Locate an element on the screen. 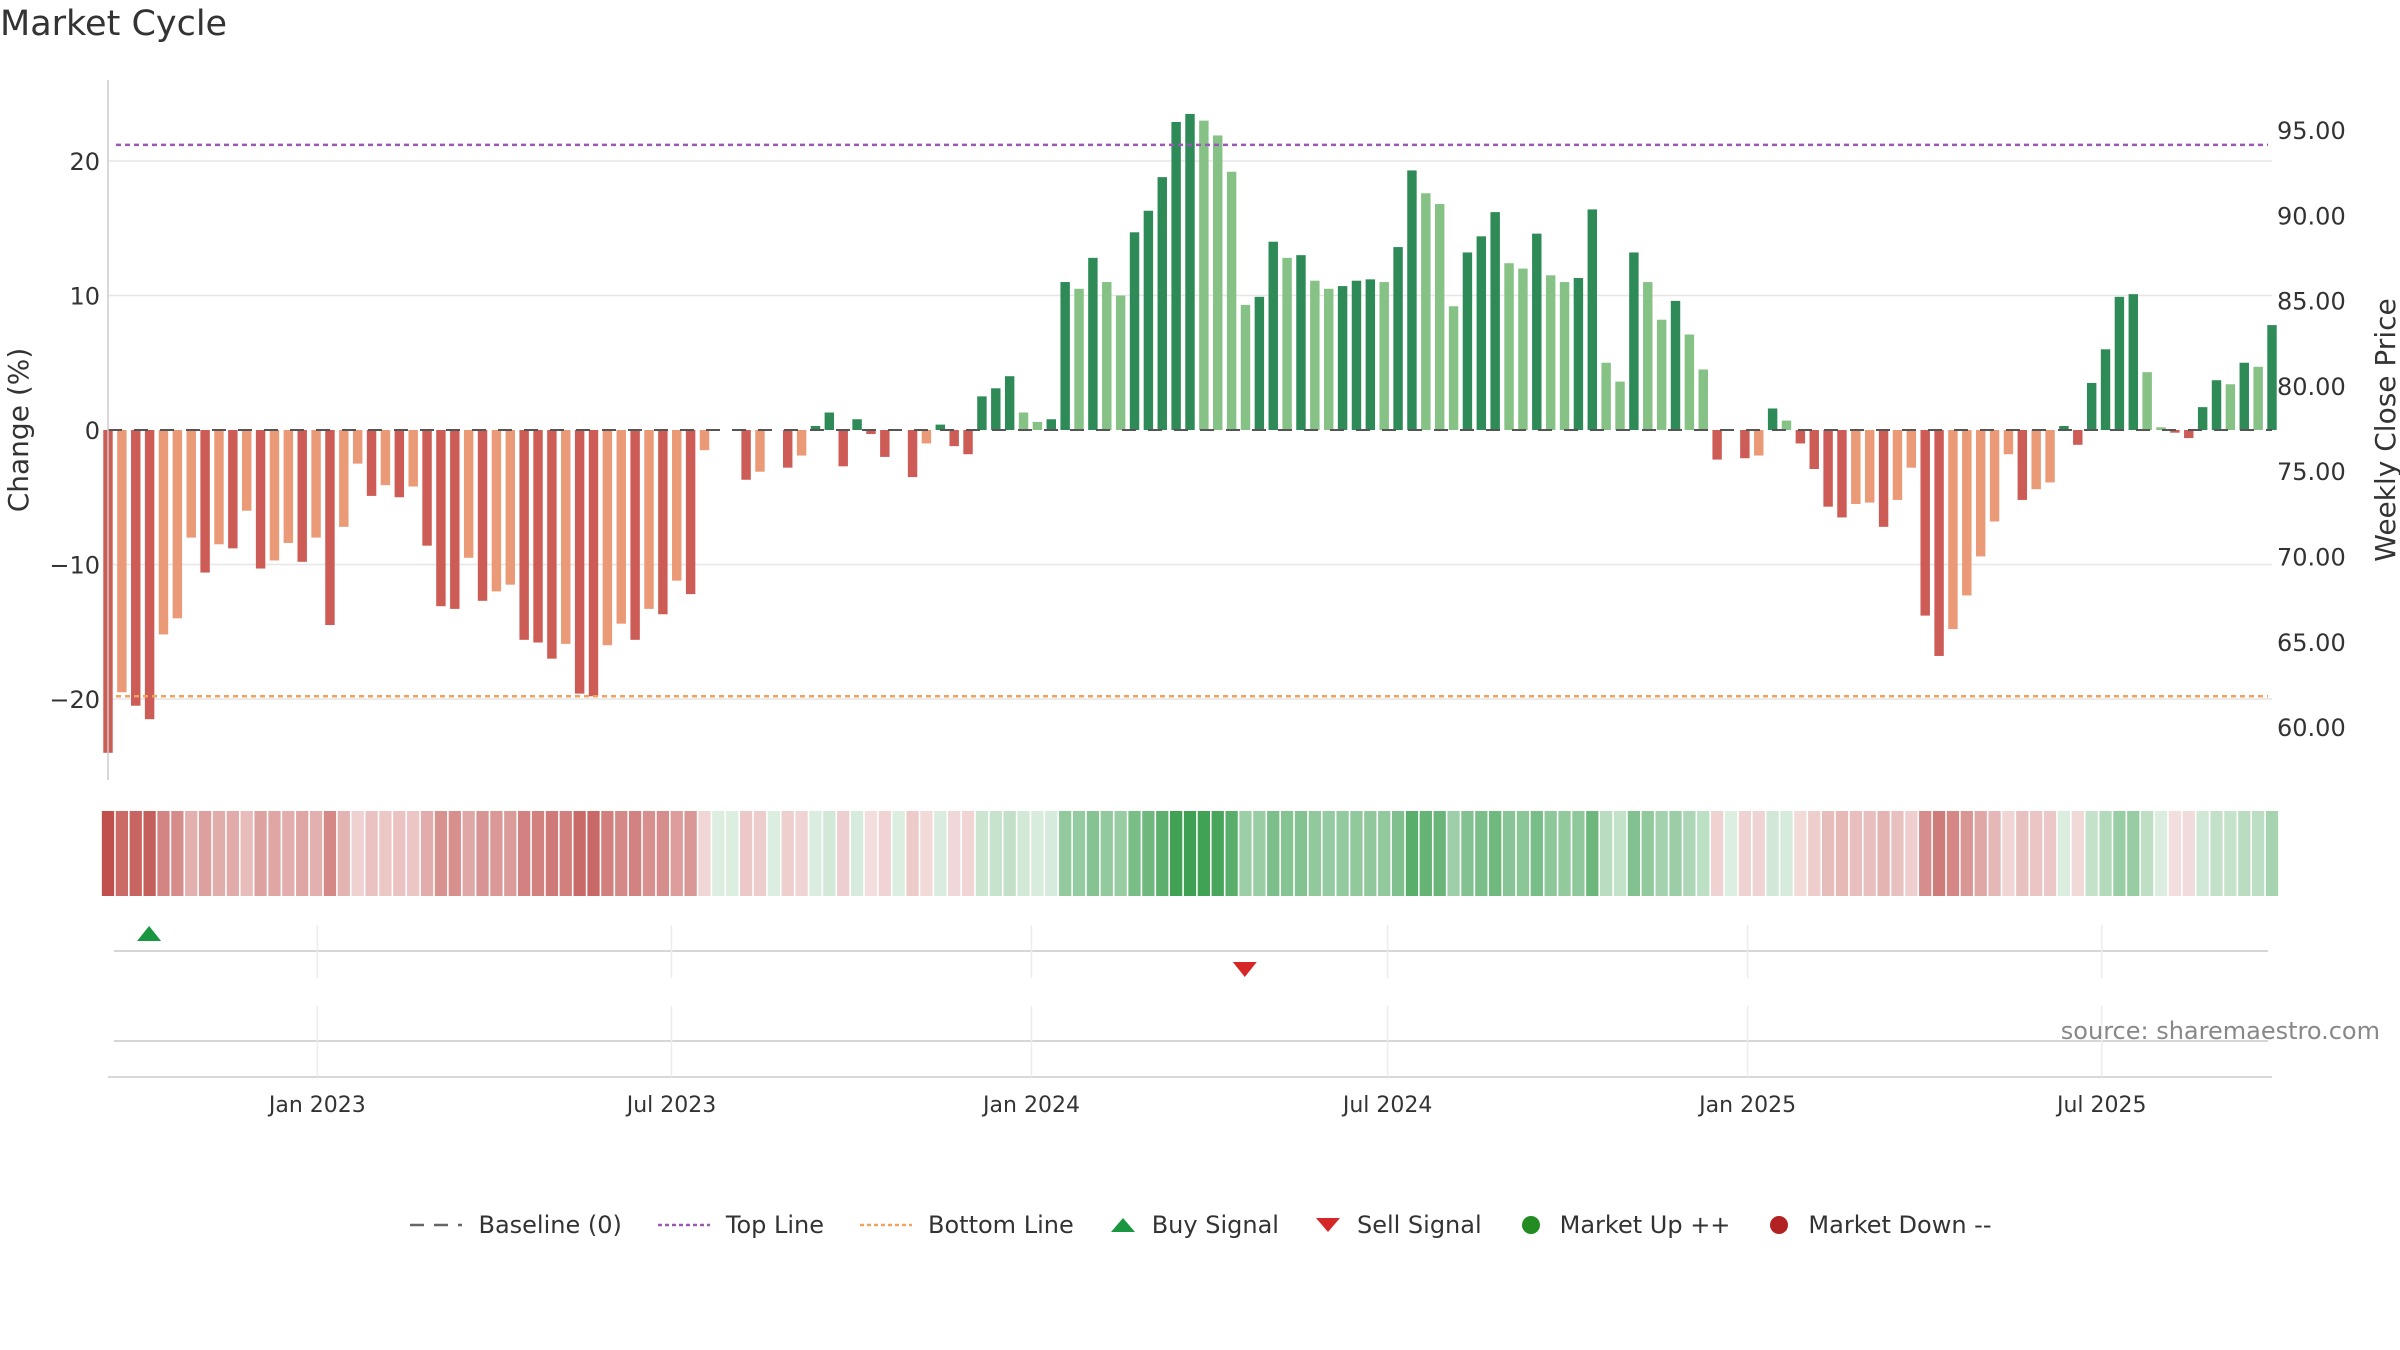 The width and height of the screenshot is (2400, 1350). right-y-tick-label: 70.00 is located at coordinates (2311, 558).